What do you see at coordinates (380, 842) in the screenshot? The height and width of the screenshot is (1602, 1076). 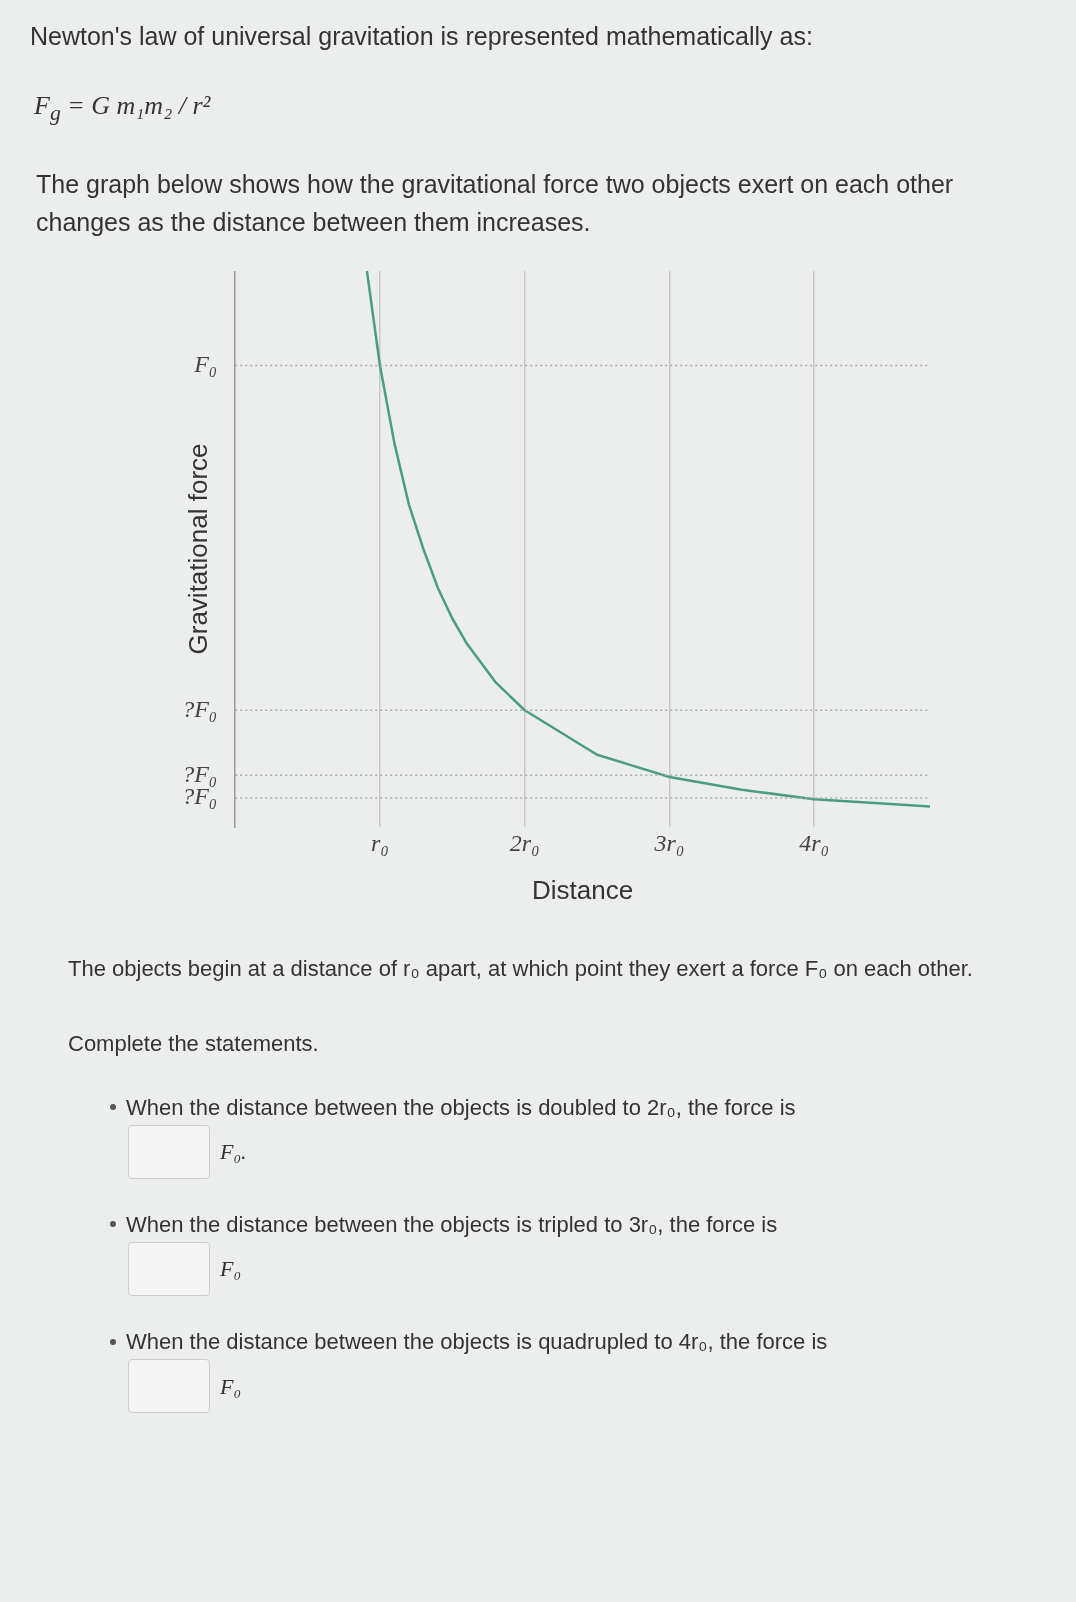 I see `x-tick-label: r₀` at bounding box center [380, 842].